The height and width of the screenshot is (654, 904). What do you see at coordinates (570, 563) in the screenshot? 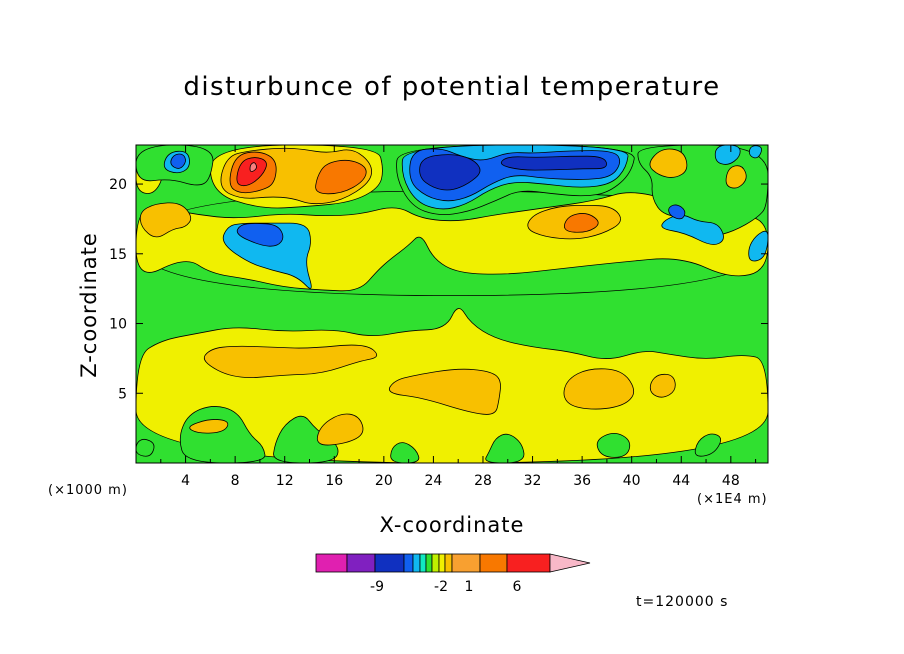
I see `colorbar-arrow` at bounding box center [570, 563].